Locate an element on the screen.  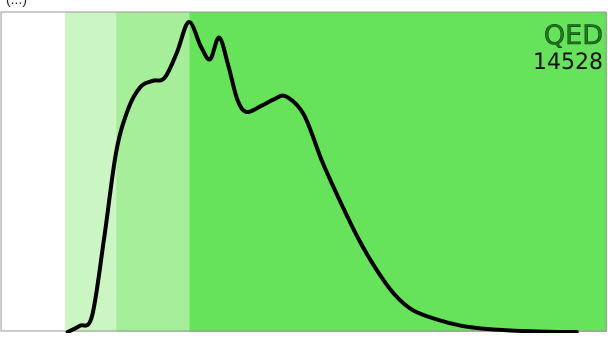
chart-count-label: 14528 is located at coordinates (568, 62).